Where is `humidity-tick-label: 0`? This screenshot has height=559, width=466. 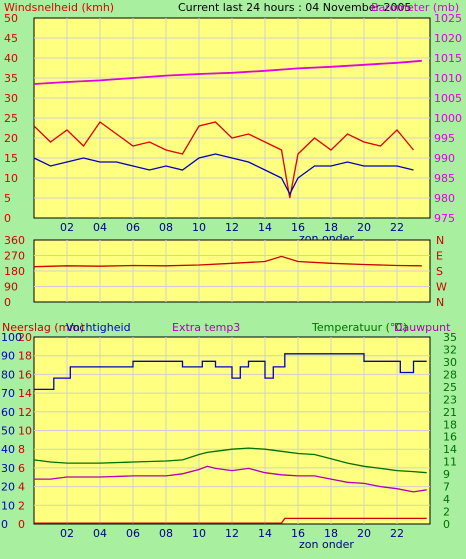
humidity-tick-label: 0 is located at coordinates (4, 524).